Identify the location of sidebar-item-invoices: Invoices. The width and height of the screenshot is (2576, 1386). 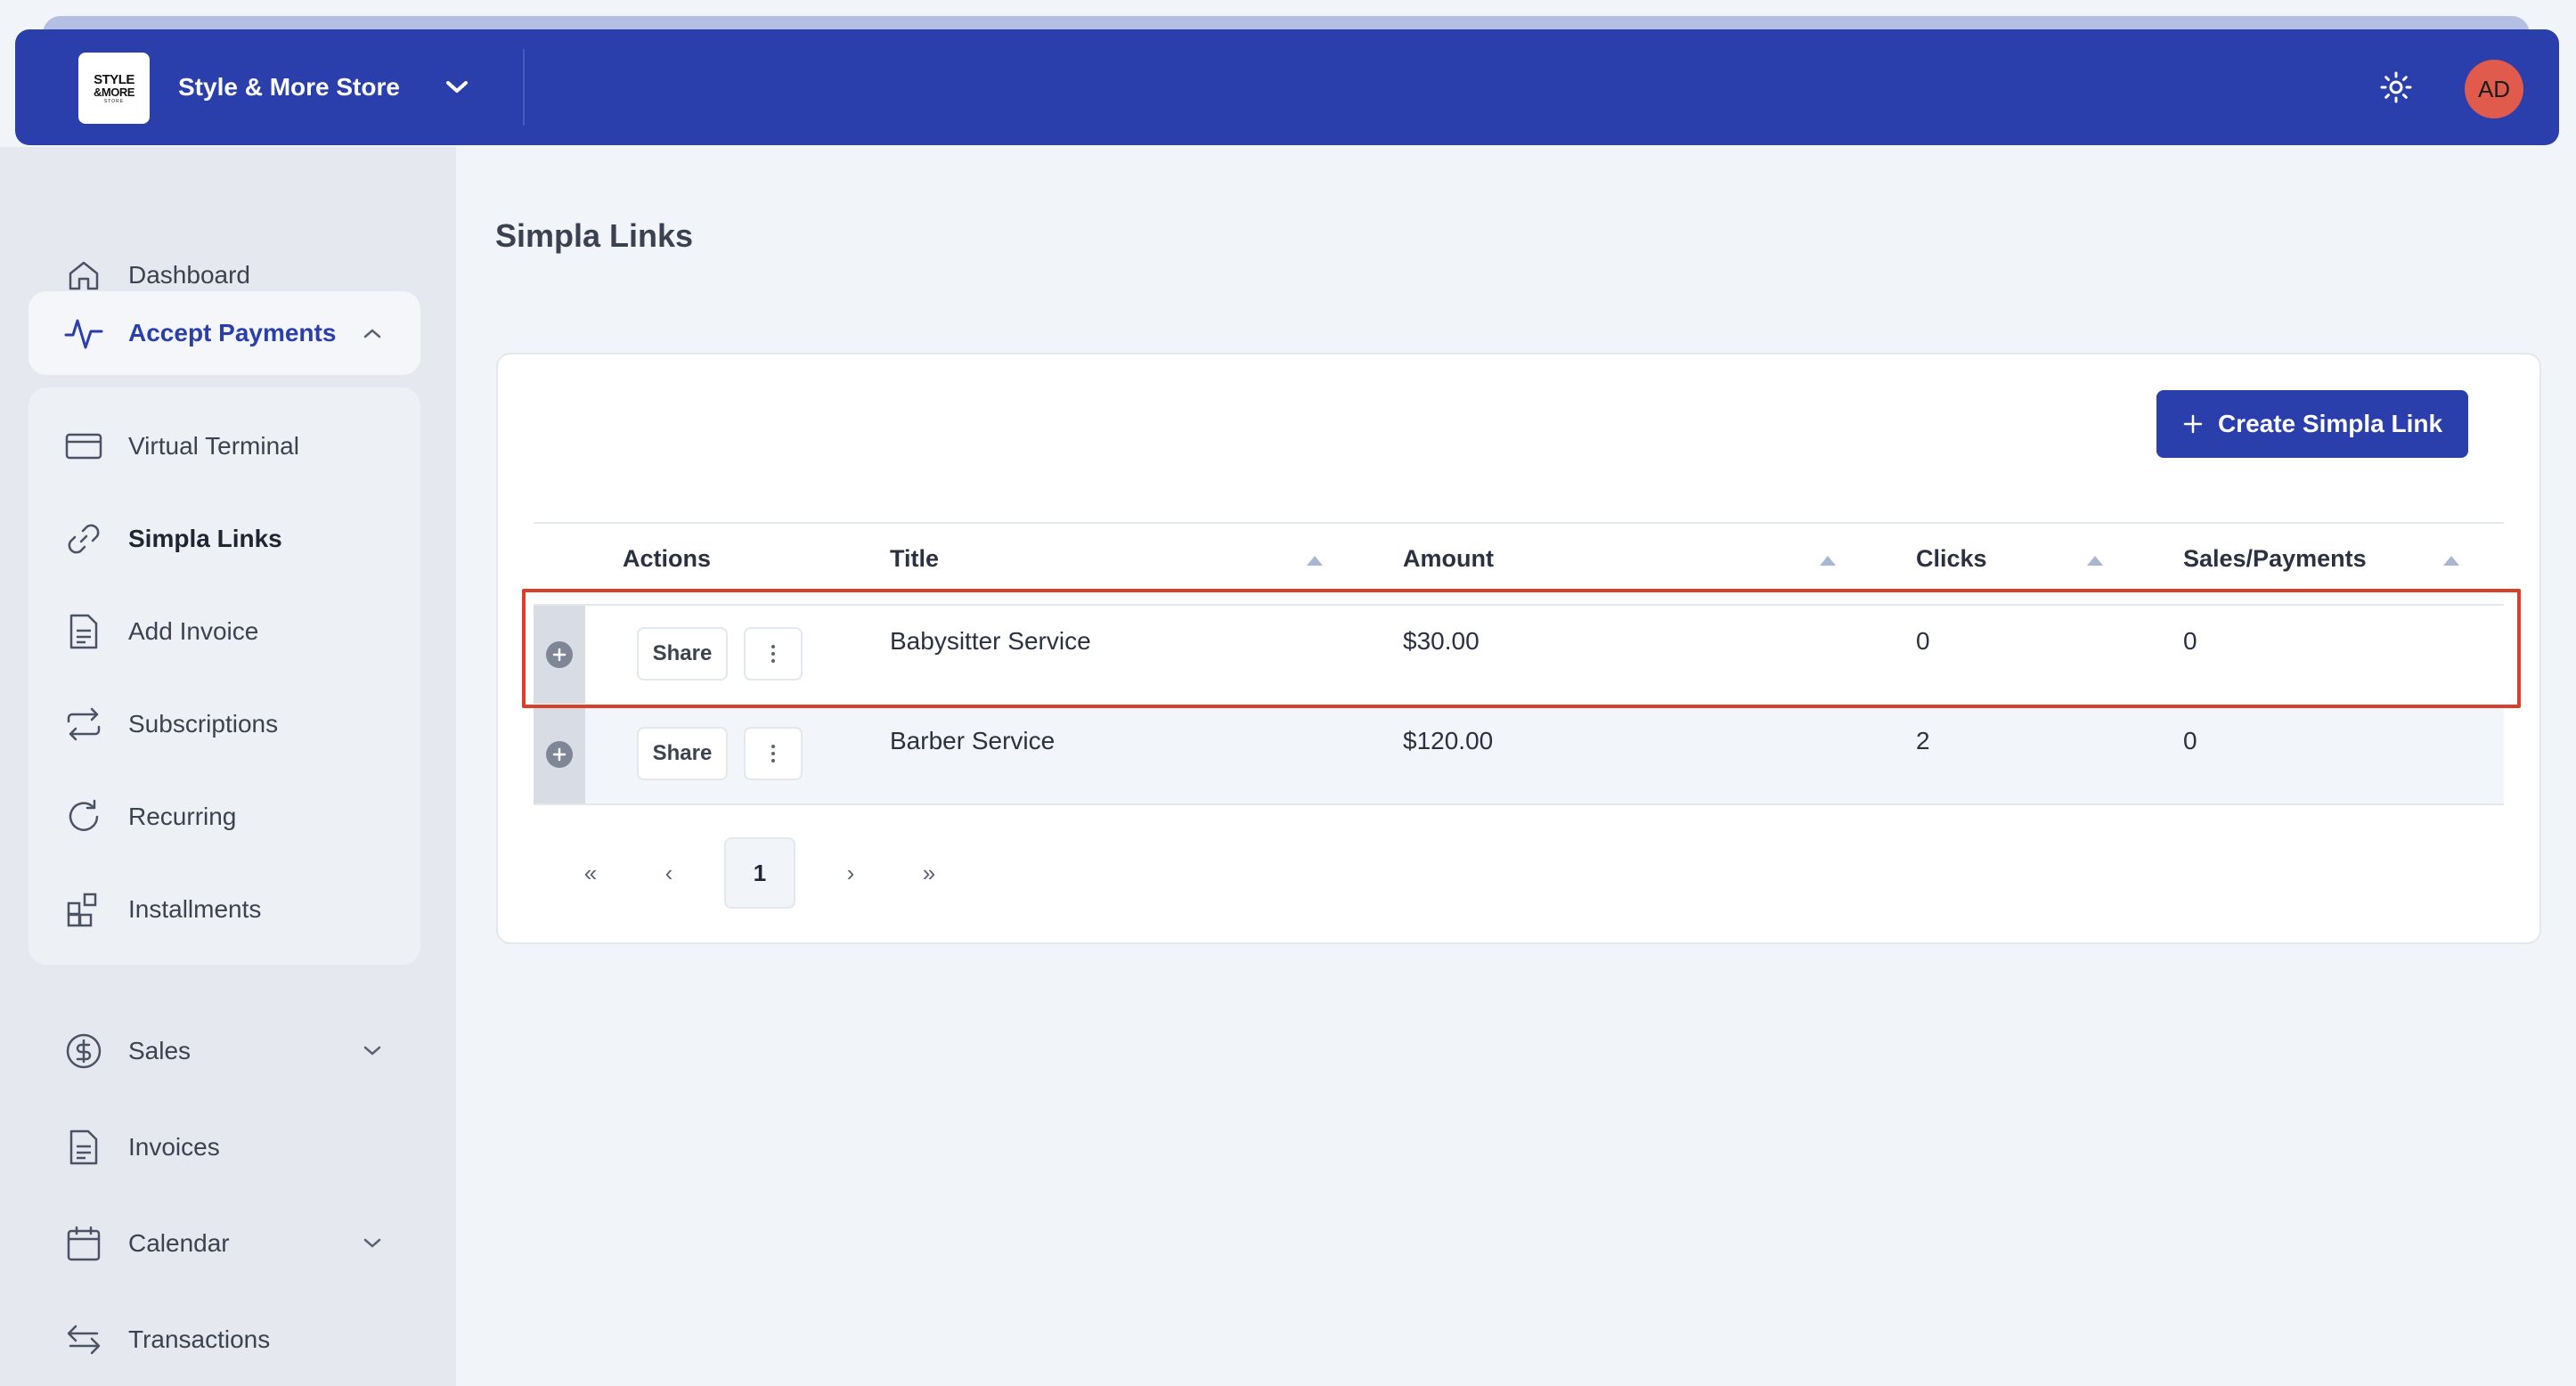
(224, 1147).